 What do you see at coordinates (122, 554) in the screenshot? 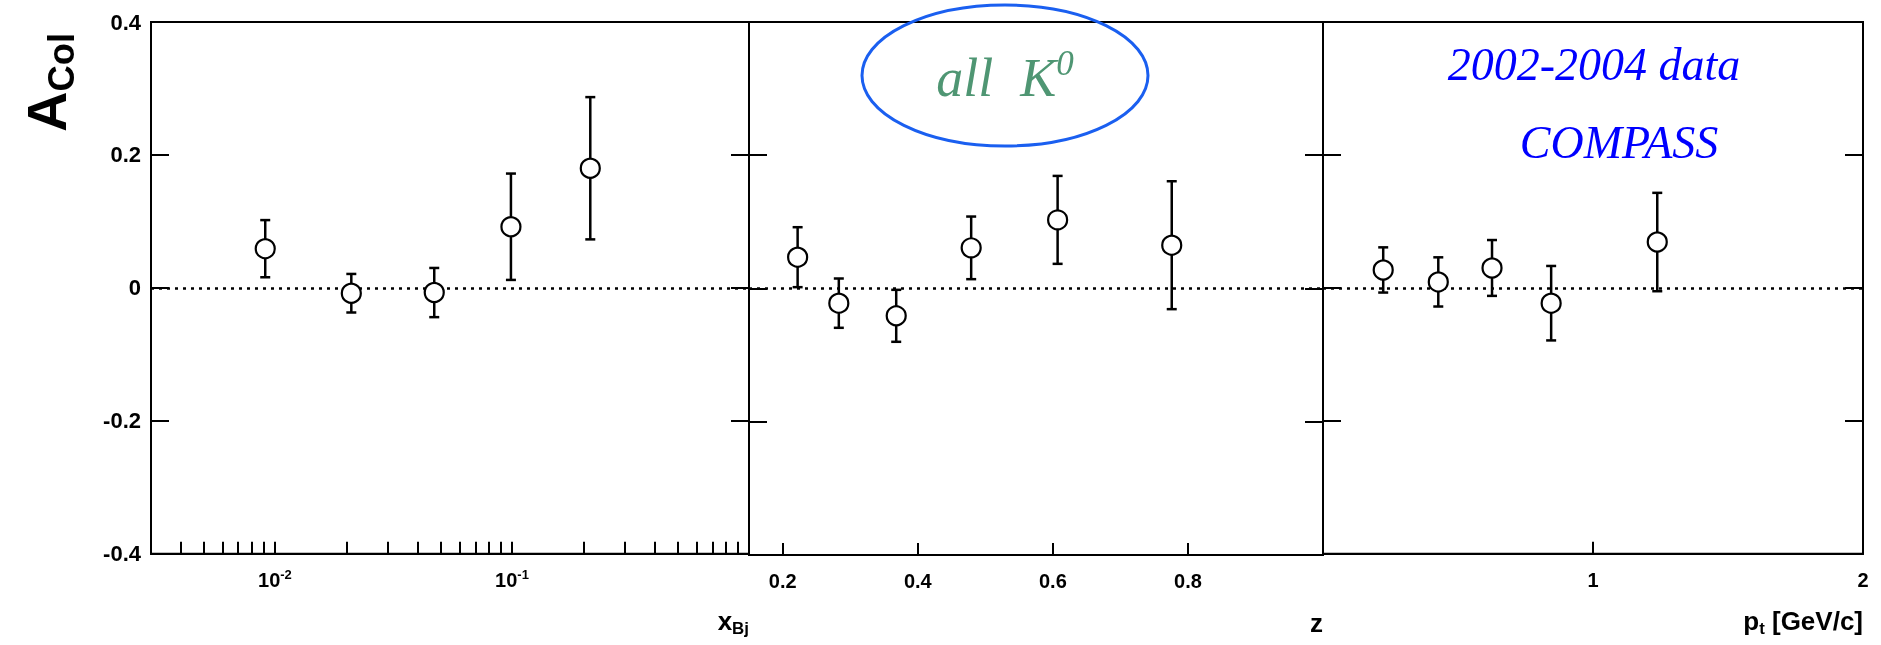
I see `y-tick-label: -0.4` at bounding box center [122, 554].